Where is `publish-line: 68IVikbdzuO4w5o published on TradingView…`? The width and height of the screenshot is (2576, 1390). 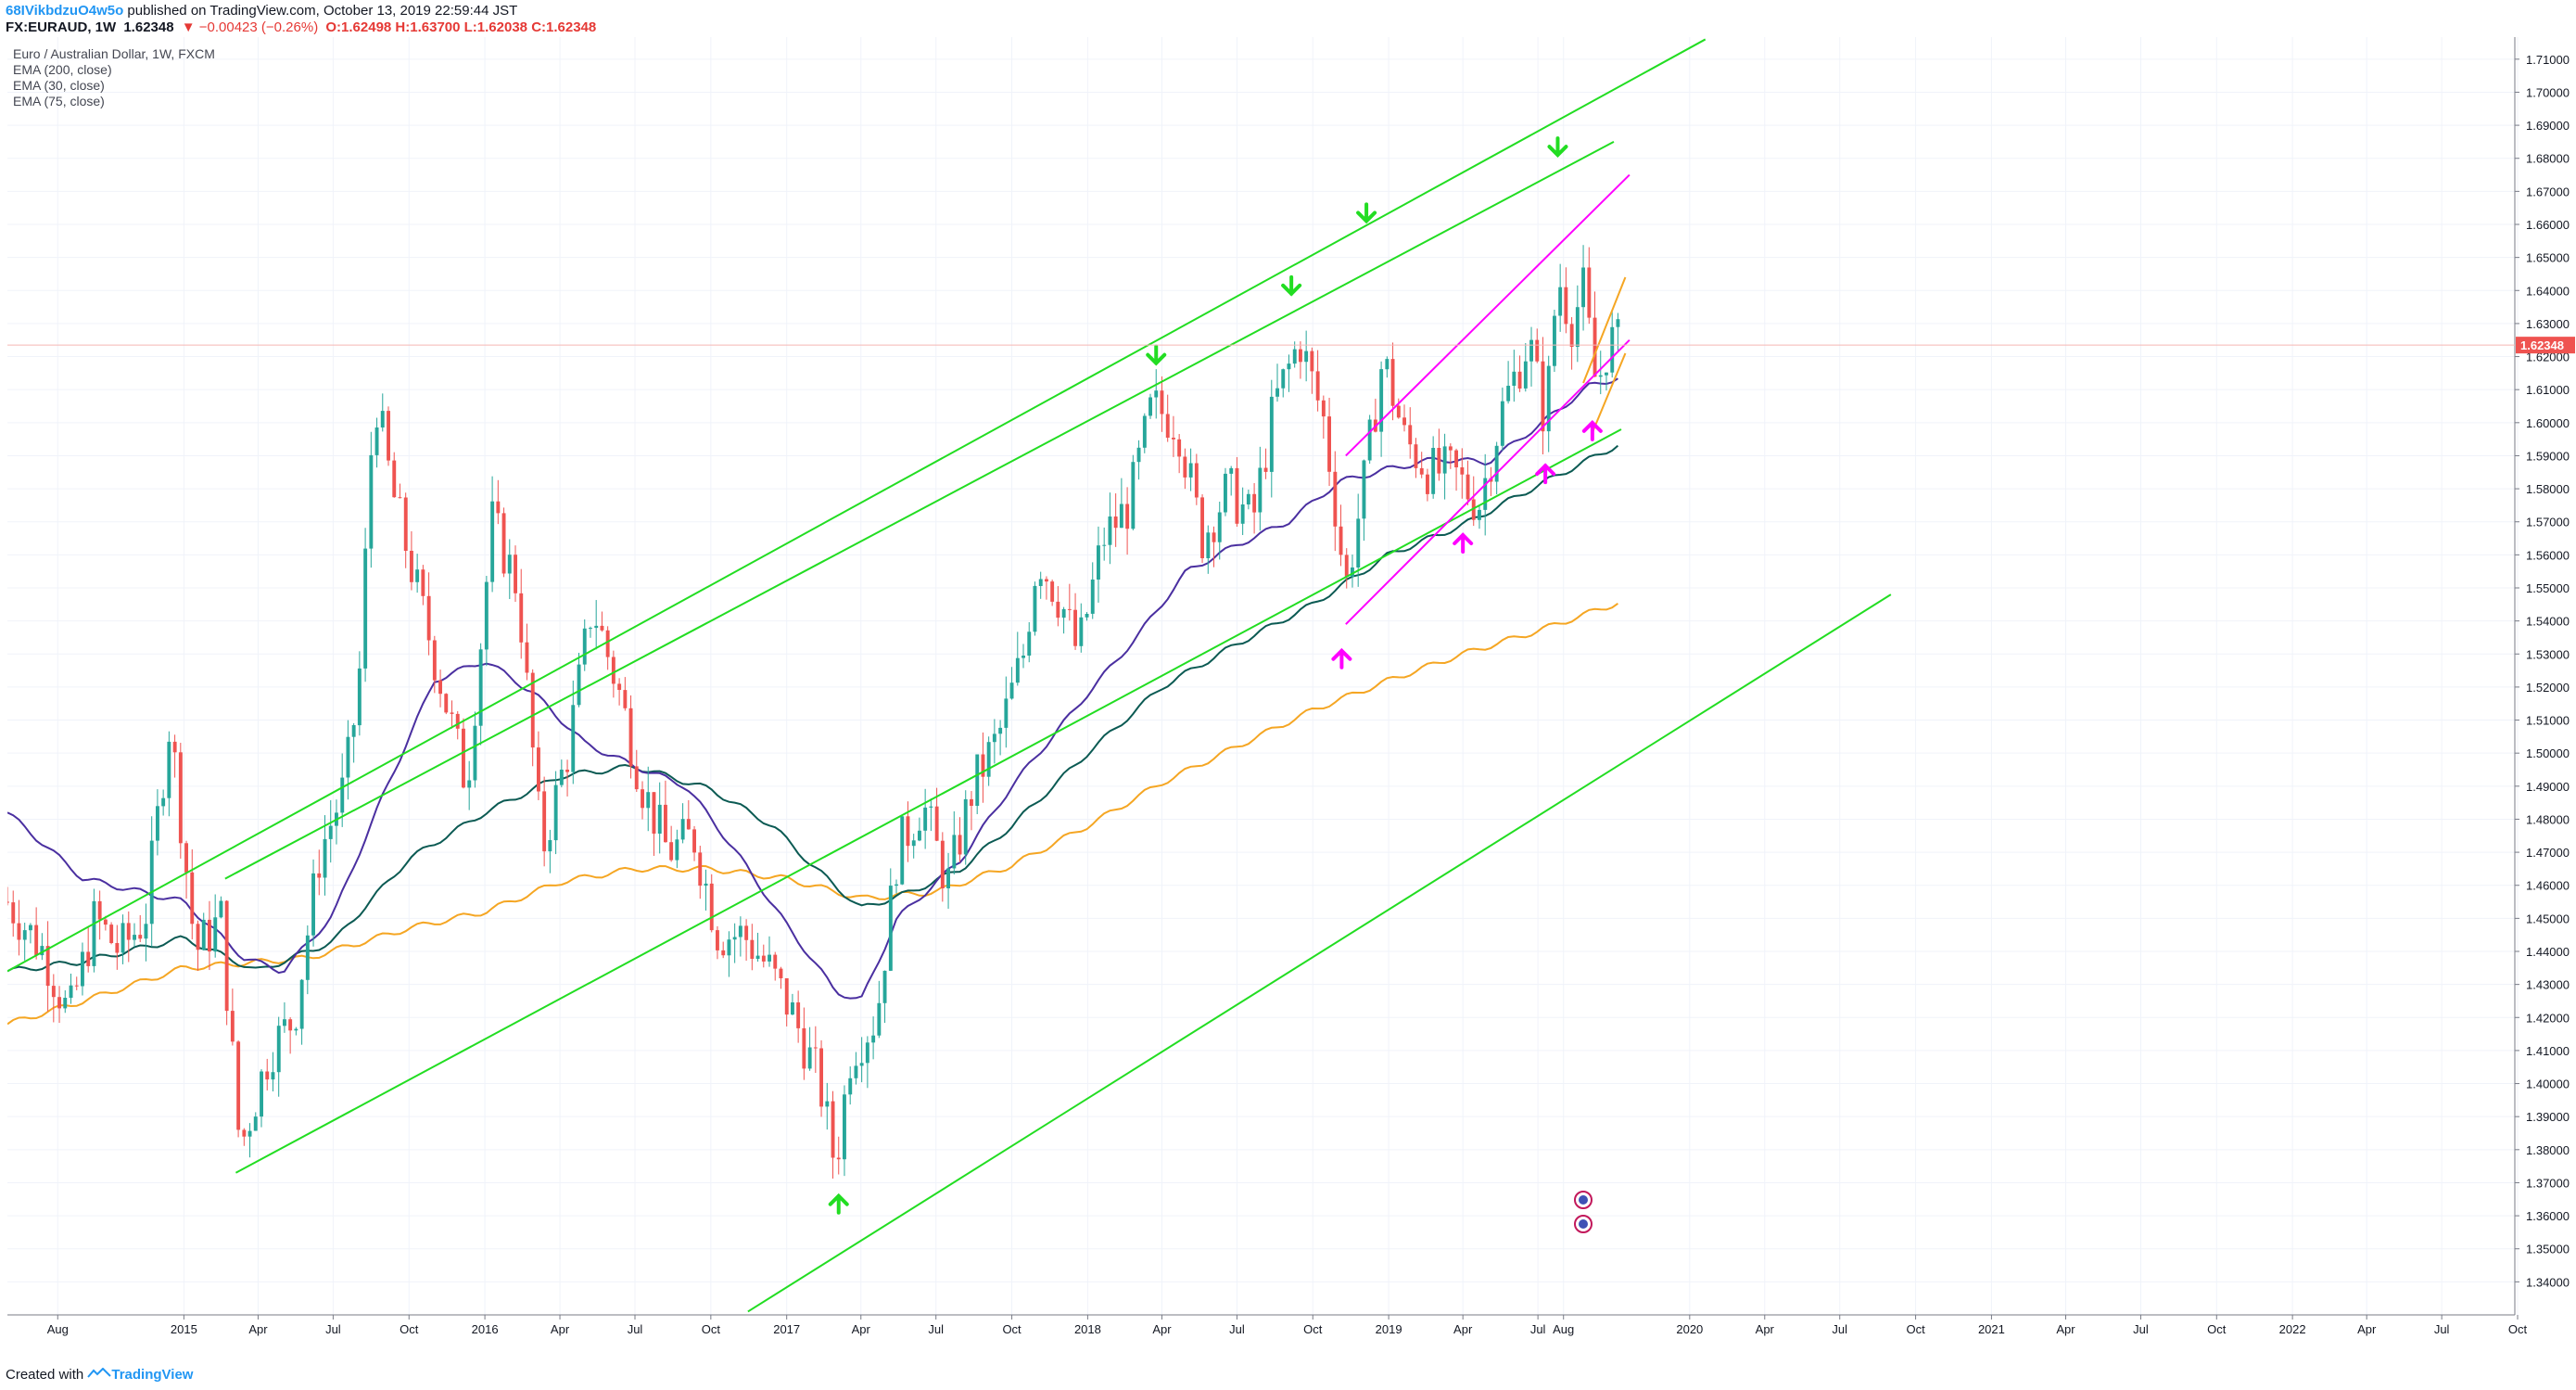 publish-line: 68IVikbdzuO4w5o published on TradingView… is located at coordinates (261, 11).